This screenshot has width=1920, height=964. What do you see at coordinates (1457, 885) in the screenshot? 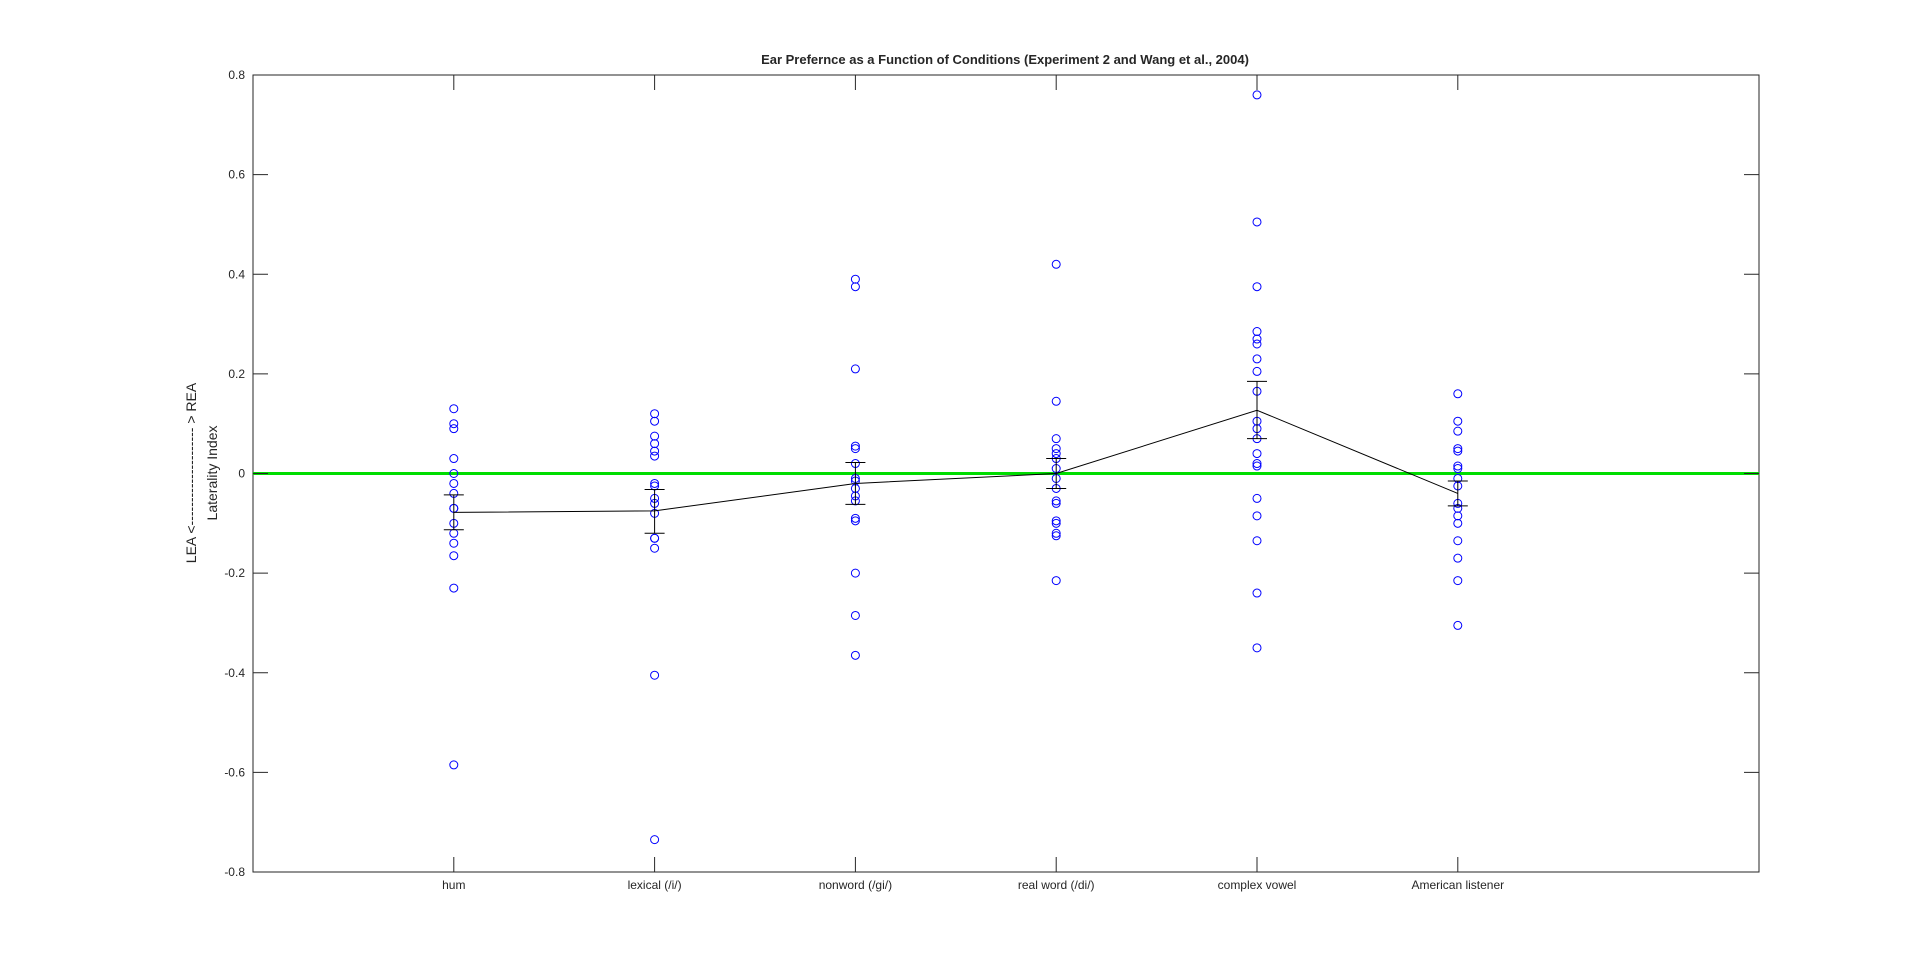
I see `x-tick-label: American listener` at bounding box center [1457, 885].